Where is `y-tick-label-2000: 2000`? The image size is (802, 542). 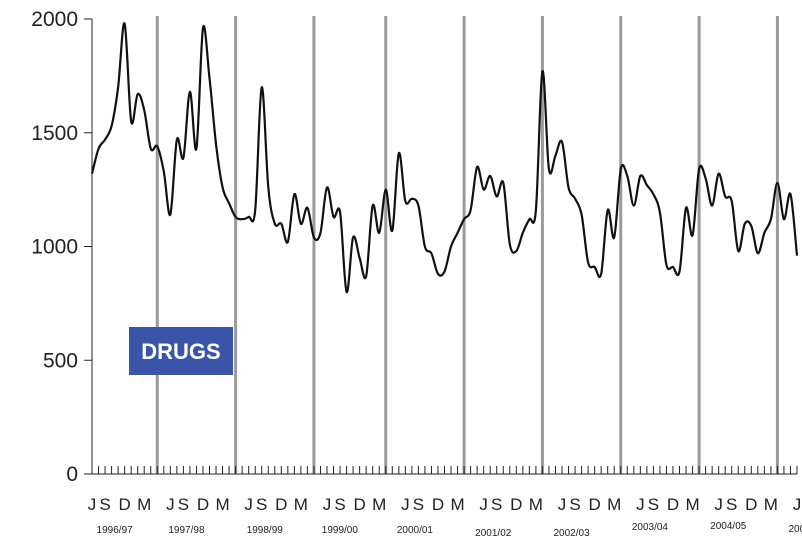
y-tick-label-2000: 2000 is located at coordinates (54, 19).